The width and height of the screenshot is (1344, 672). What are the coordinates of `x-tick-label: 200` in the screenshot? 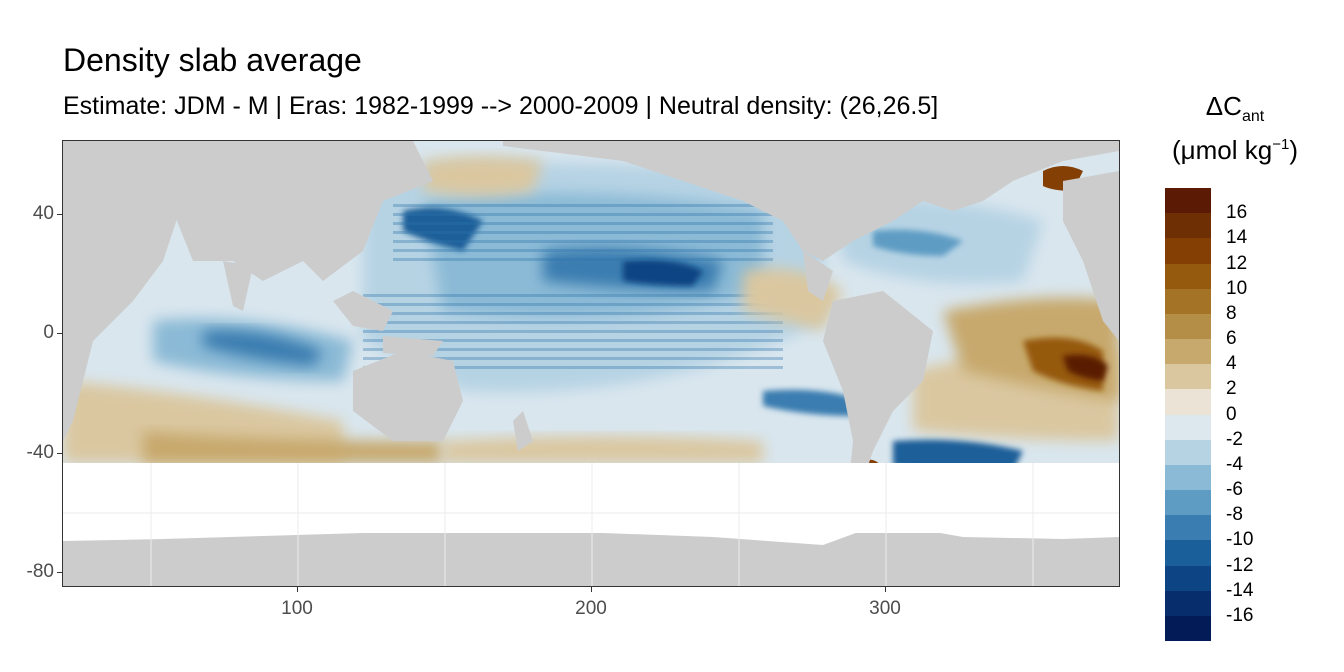 It's located at (591, 608).